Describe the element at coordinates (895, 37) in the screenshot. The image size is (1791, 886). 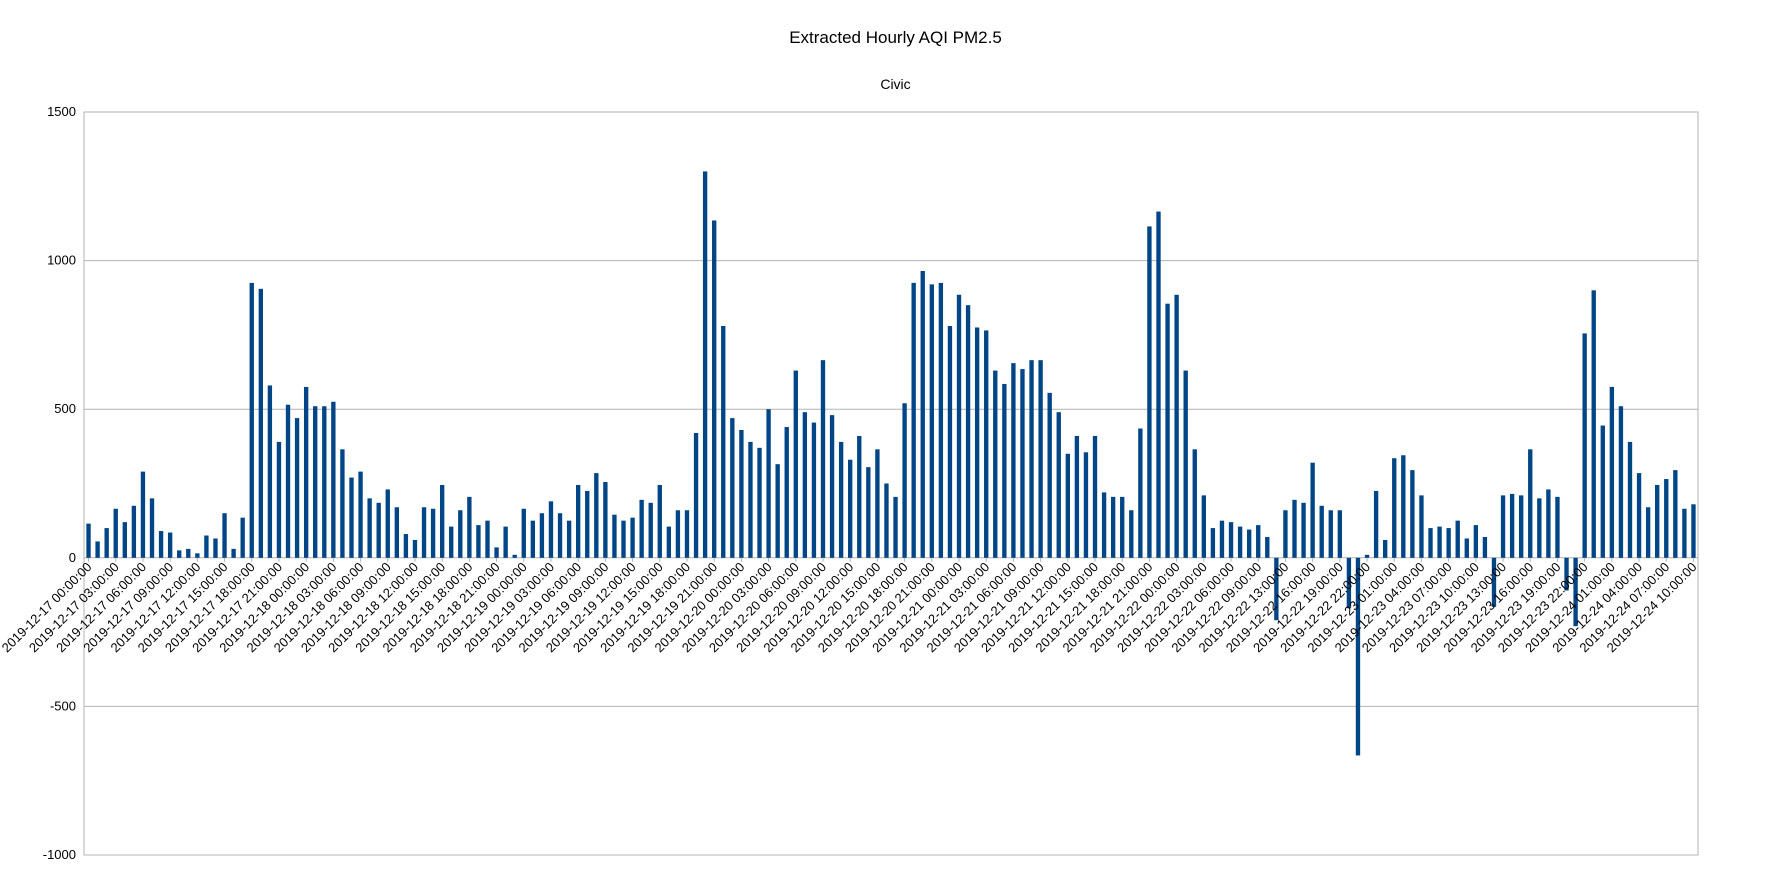
I see `chart-title: Extracted Hourly AQI PM2.5` at that location.